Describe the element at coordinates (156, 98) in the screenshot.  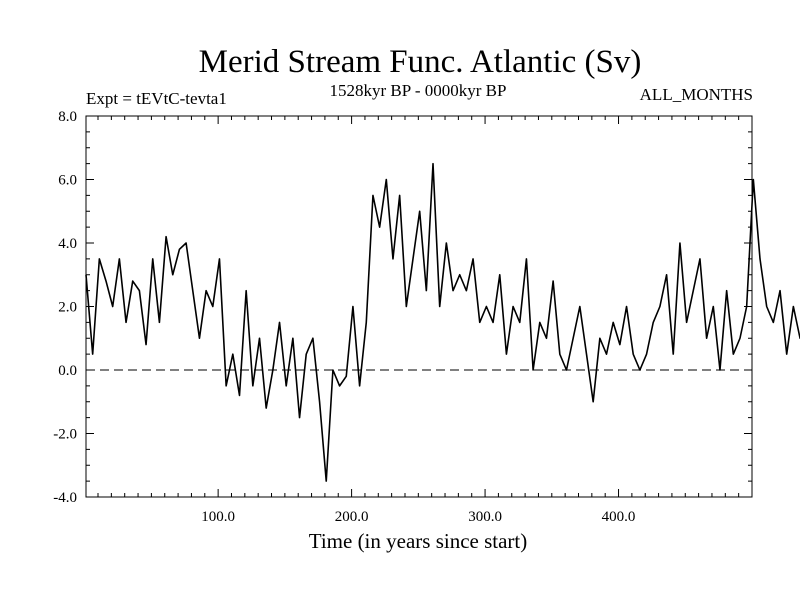
I see `chart-subtitle-left: Expt = tEVtC-tevta1` at that location.